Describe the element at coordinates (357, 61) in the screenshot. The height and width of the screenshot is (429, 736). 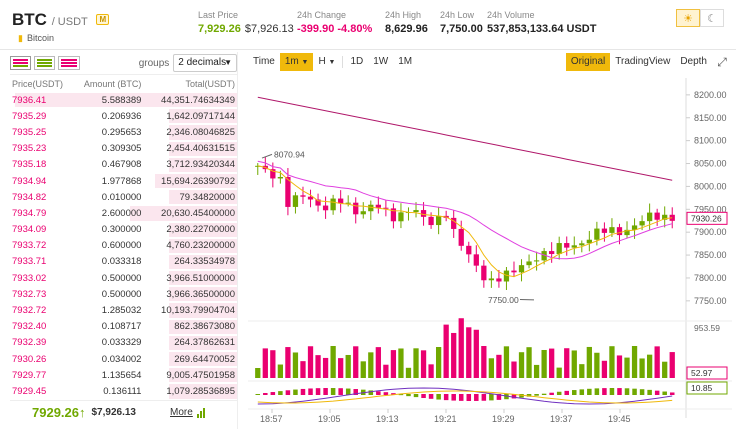
I see `interval-1d: 1D` at that location.